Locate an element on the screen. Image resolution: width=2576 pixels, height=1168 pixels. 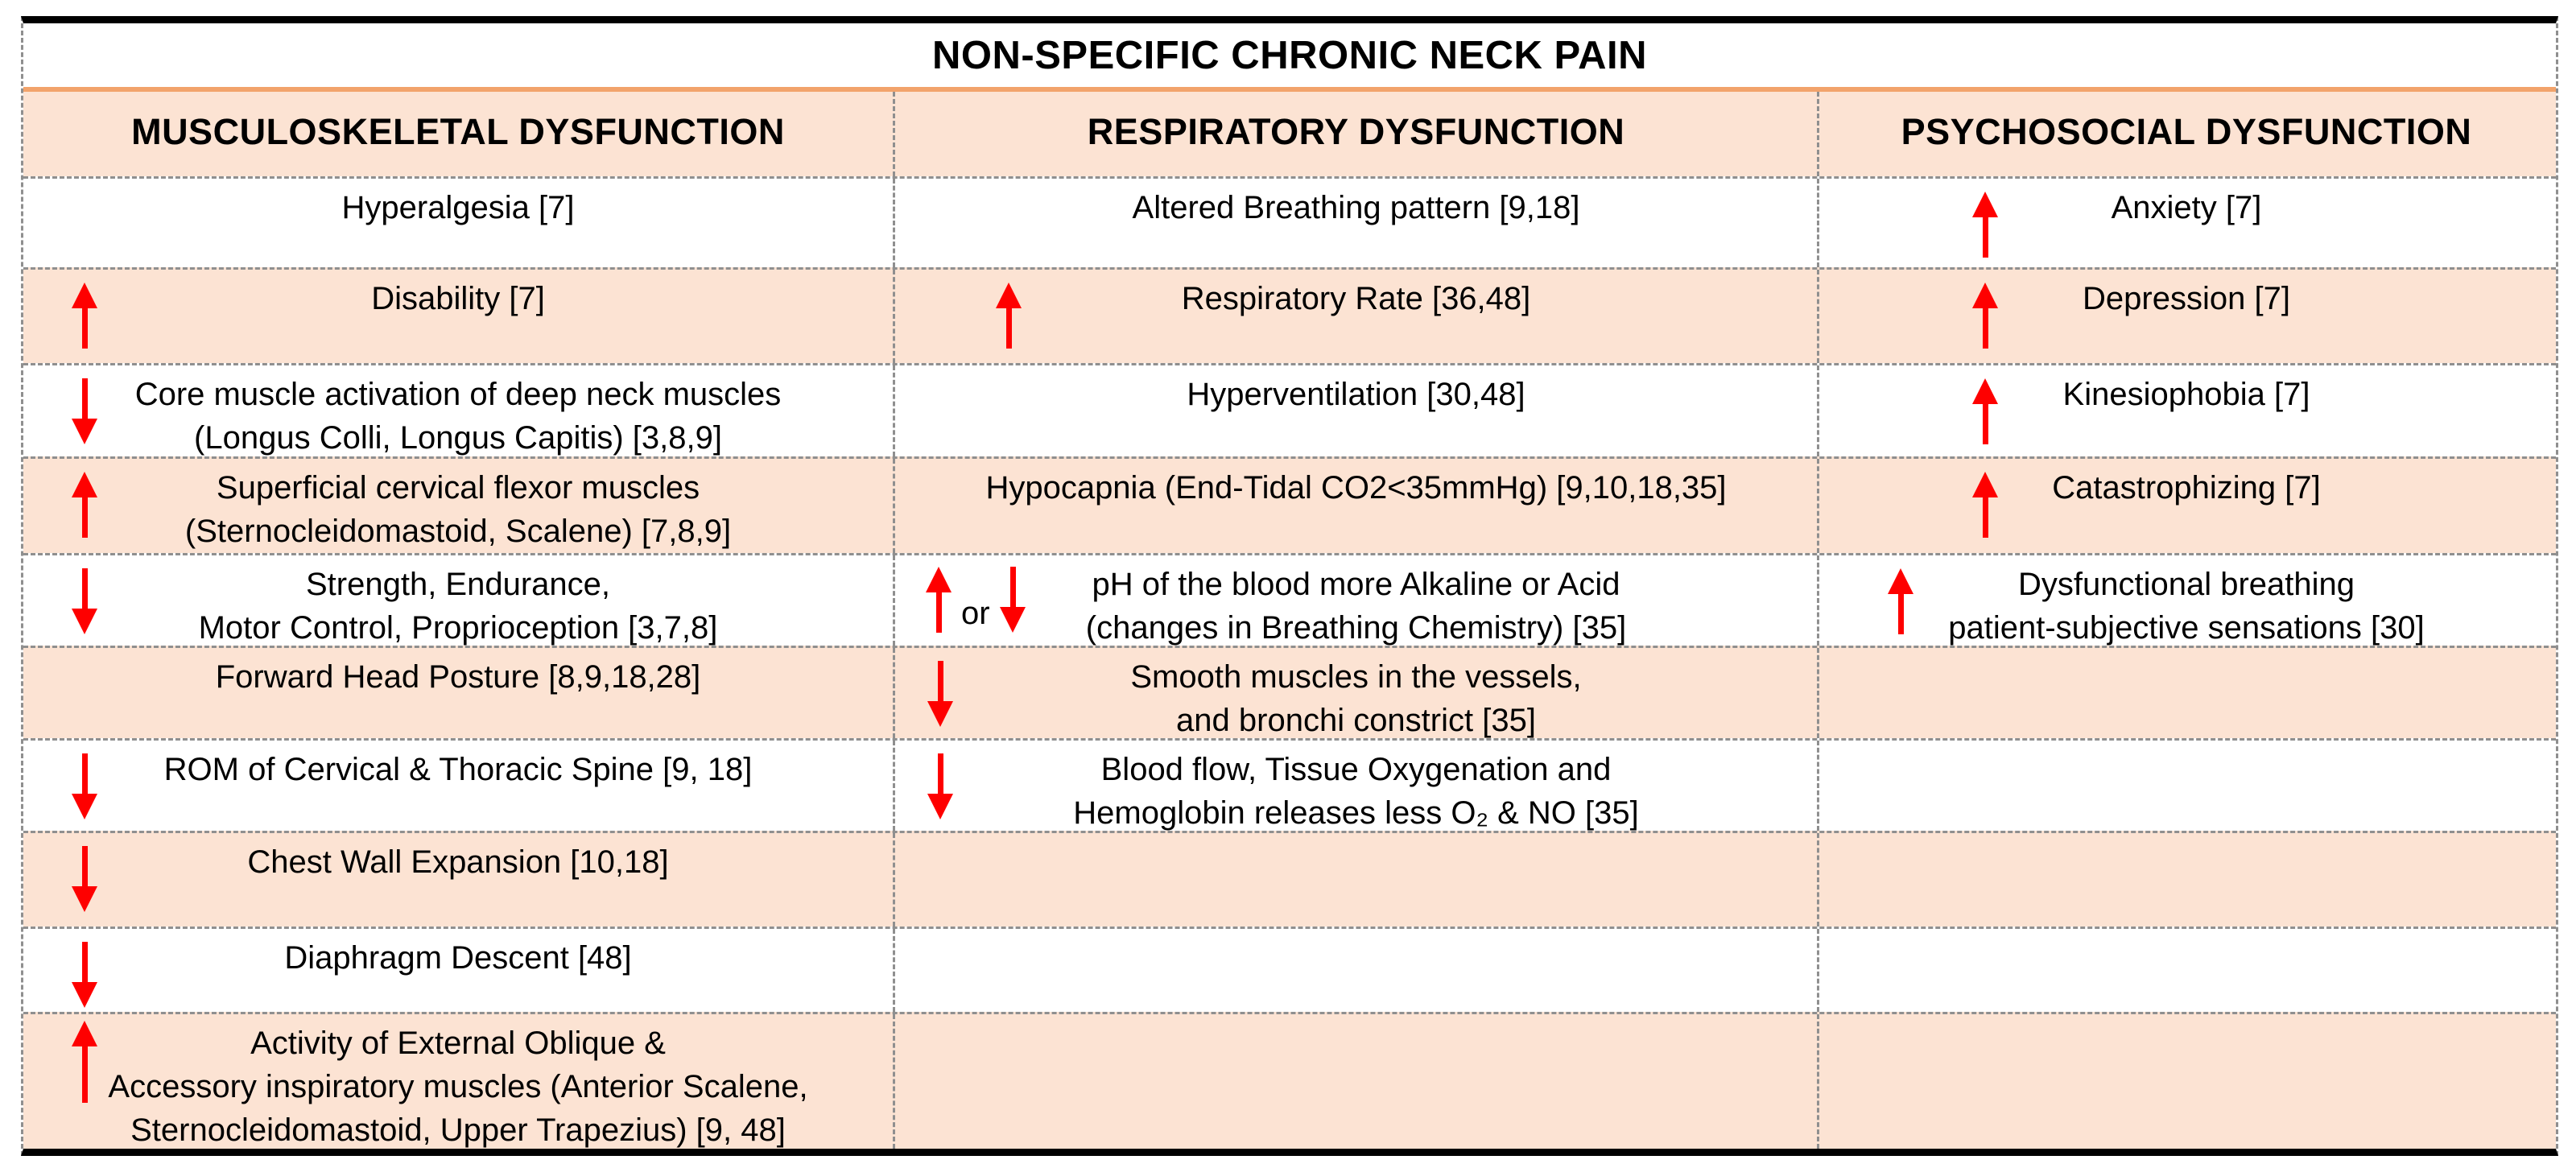
cell-kinesiophobia: Kinesiophobia [7] is located at coordinates (2185, 410).